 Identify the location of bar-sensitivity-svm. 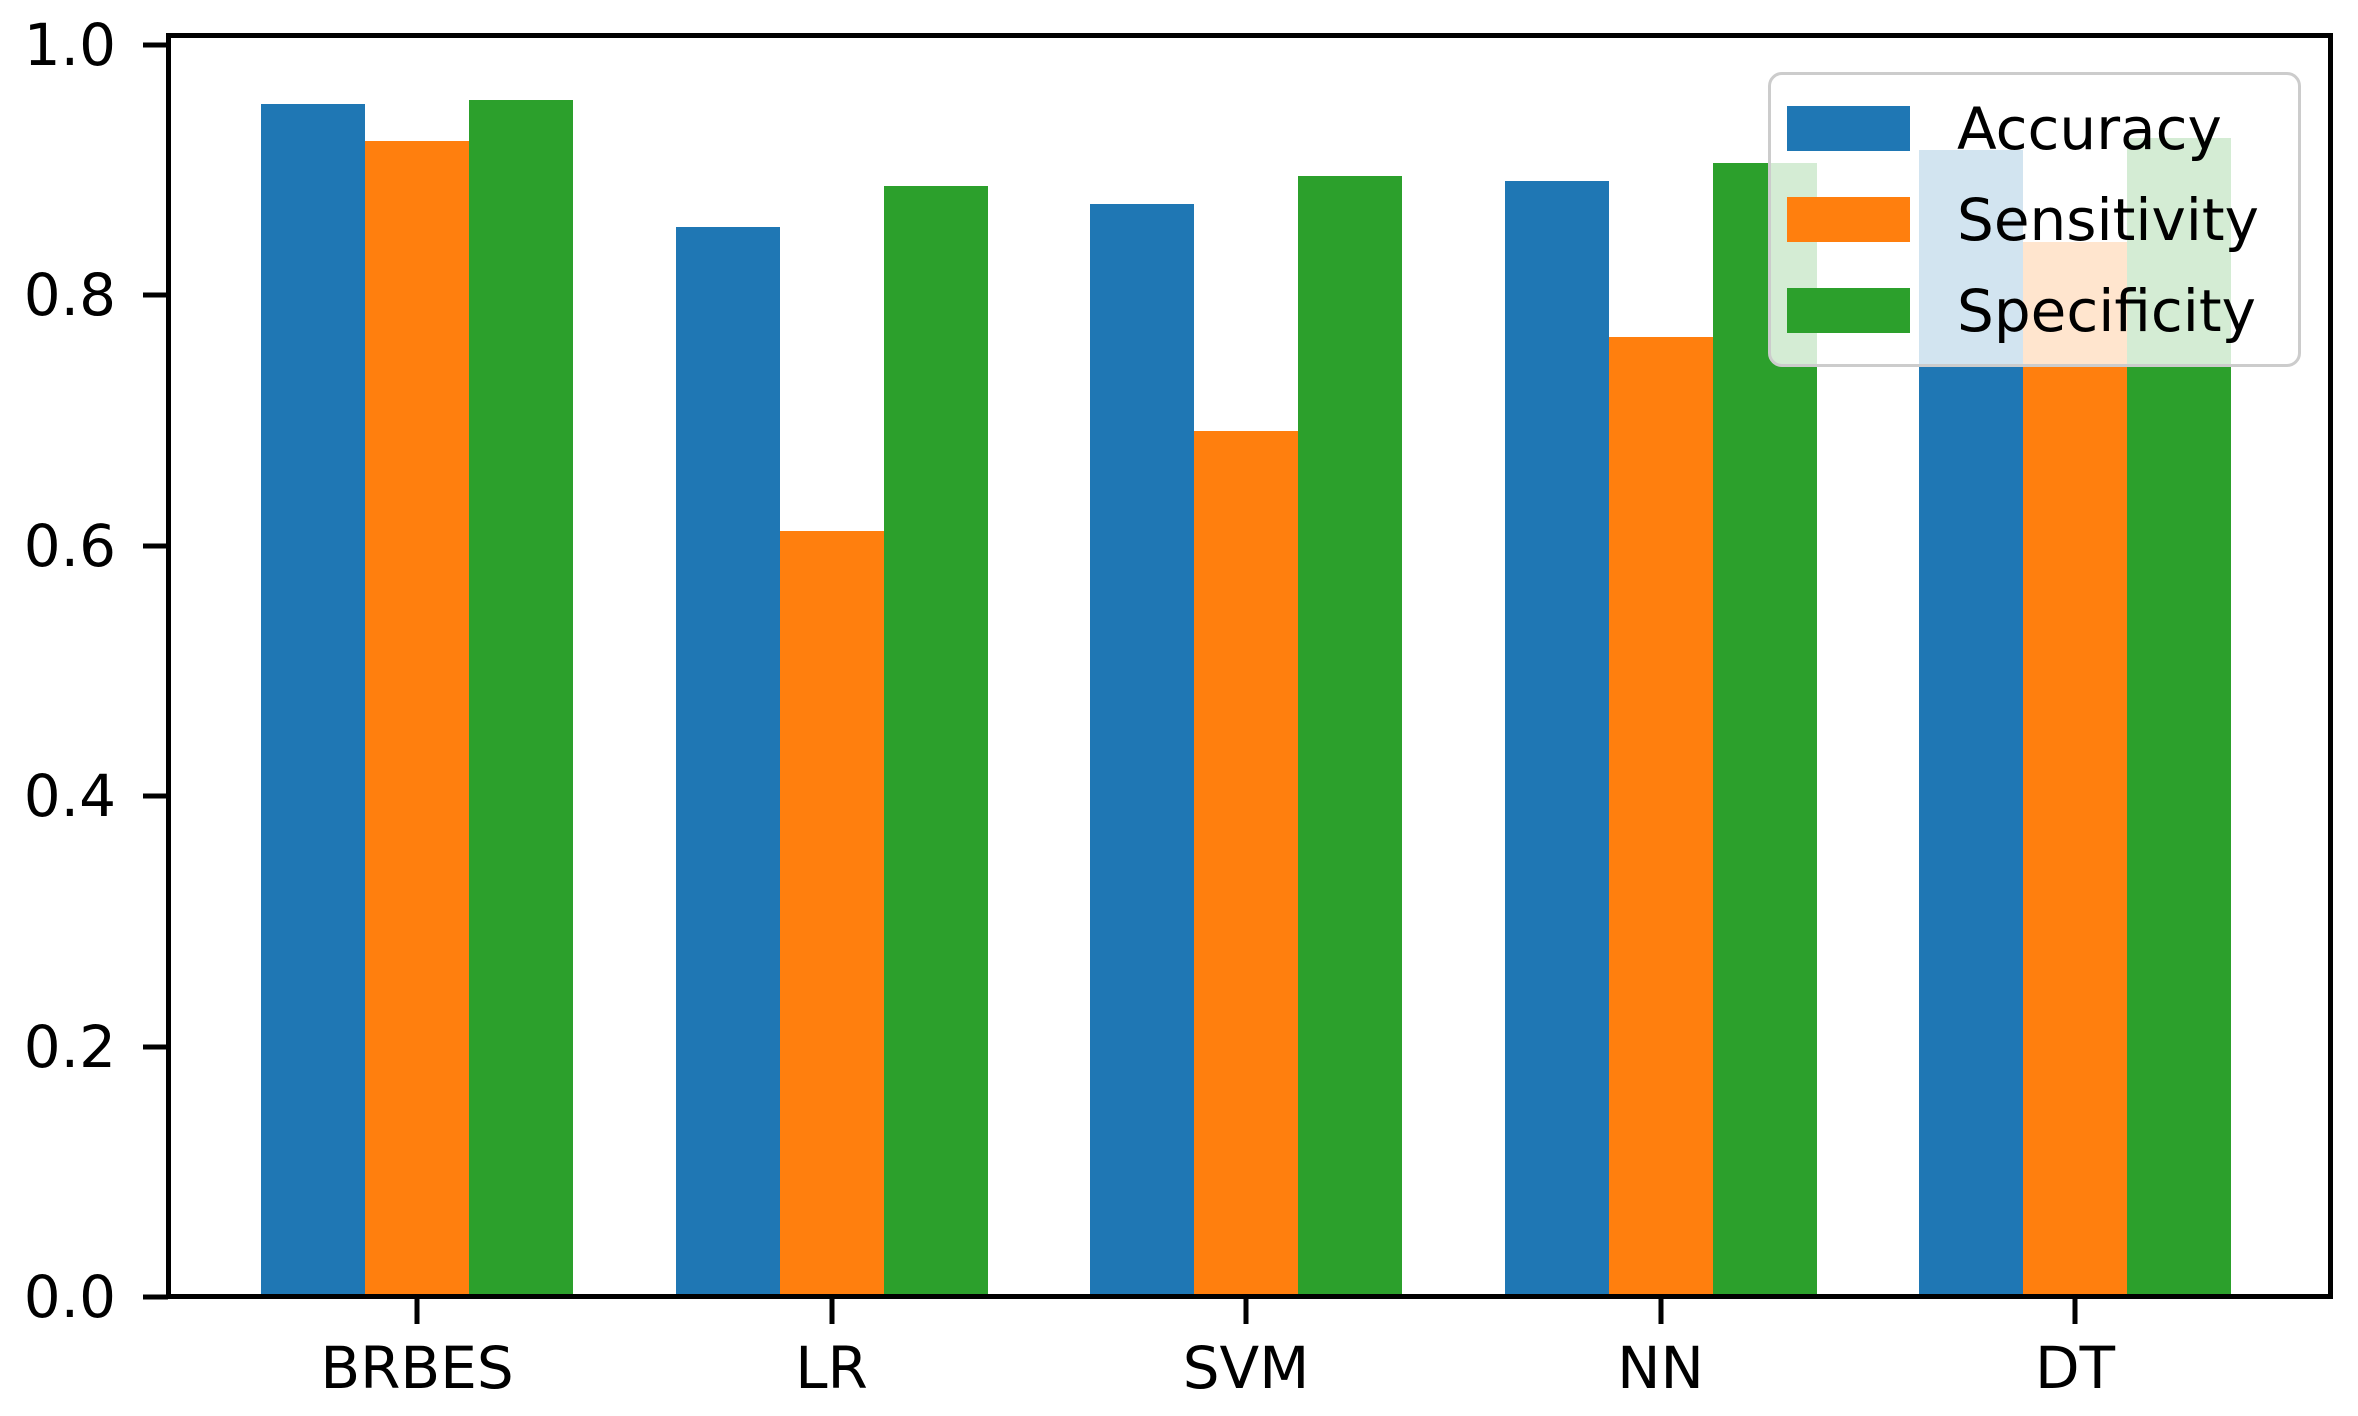
(1246, 864).